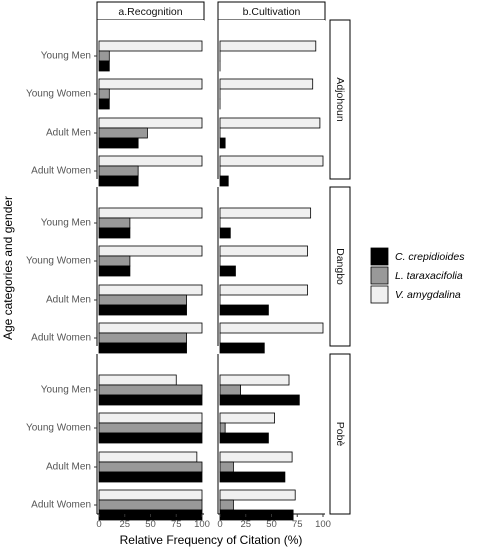  I want to click on row-strip-label: Adjohoun, so click(340, 99).